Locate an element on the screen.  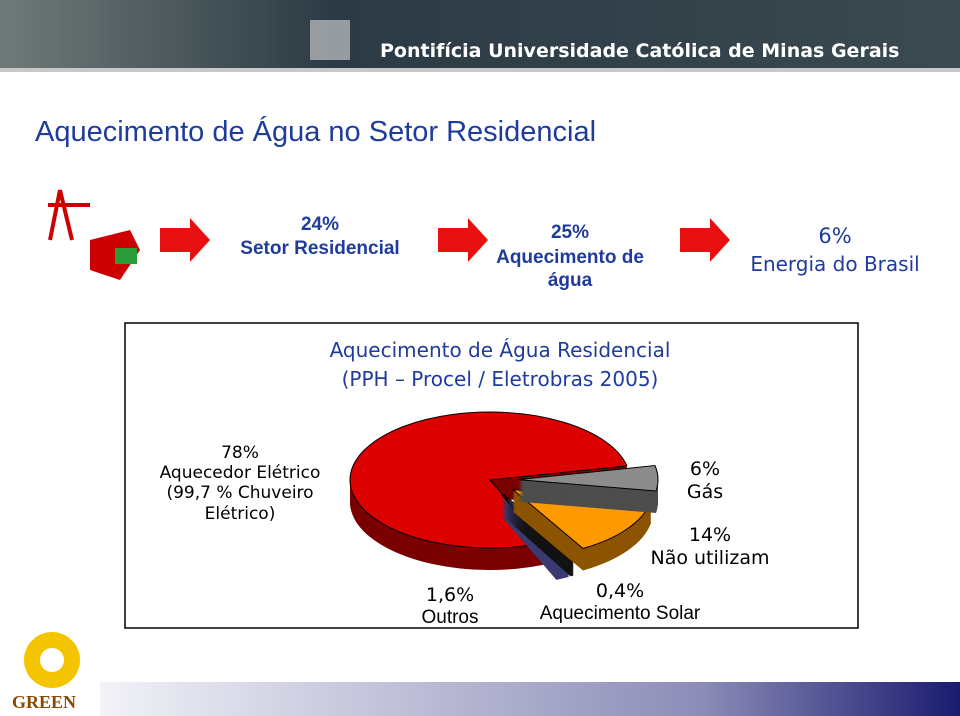
flow-arrows is located at coordinates (445, 240).